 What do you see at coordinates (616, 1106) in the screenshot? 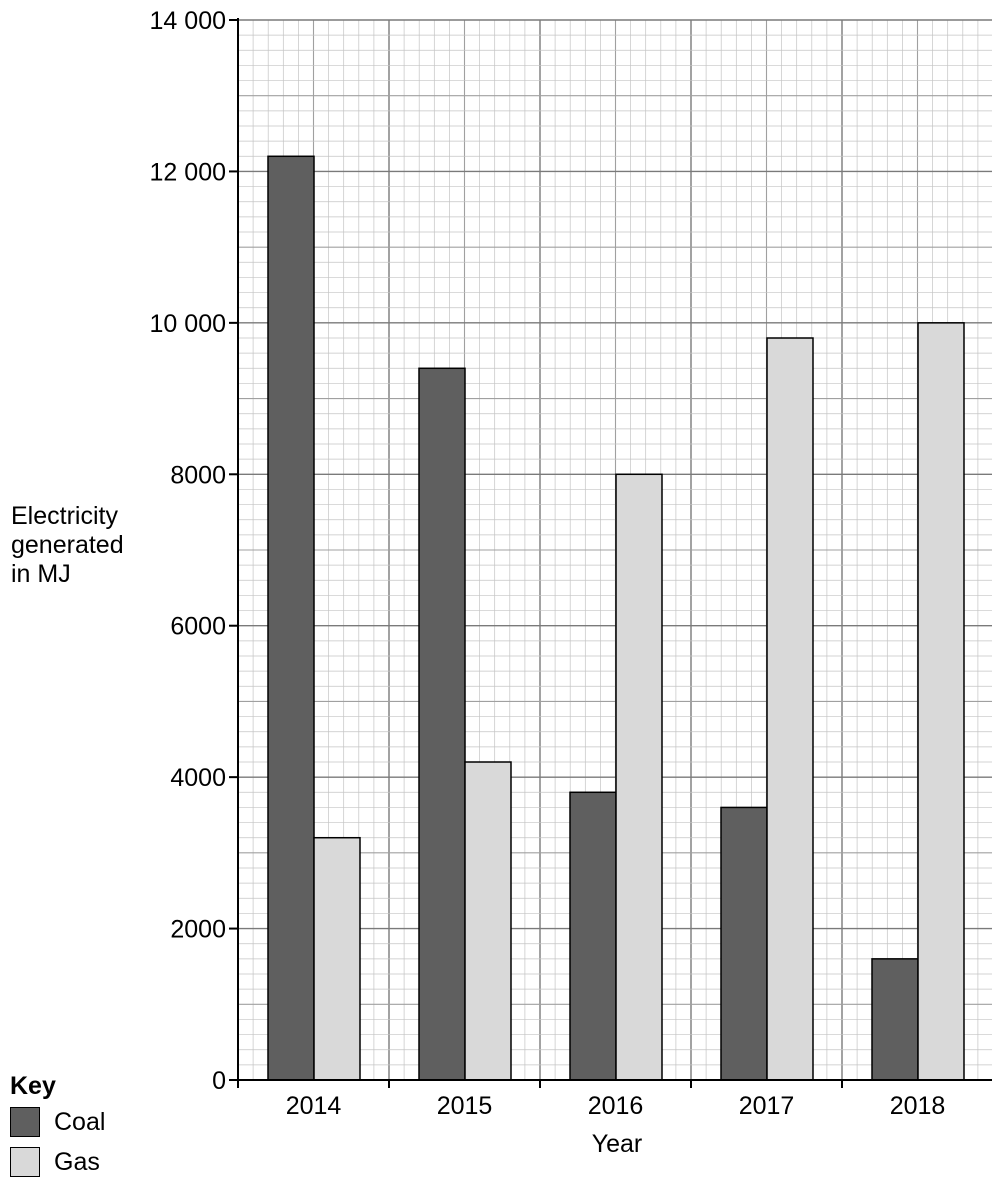
I see `x-tick-label: 2016` at bounding box center [616, 1106].